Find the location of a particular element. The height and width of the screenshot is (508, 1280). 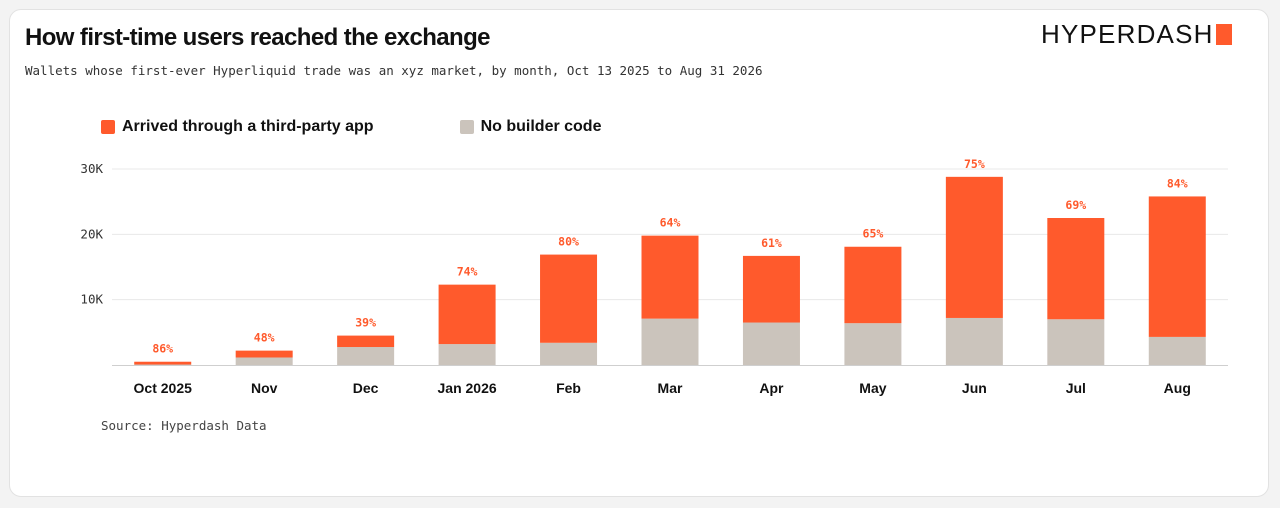

x-category-label: Oct 2025 is located at coordinates (163, 388).